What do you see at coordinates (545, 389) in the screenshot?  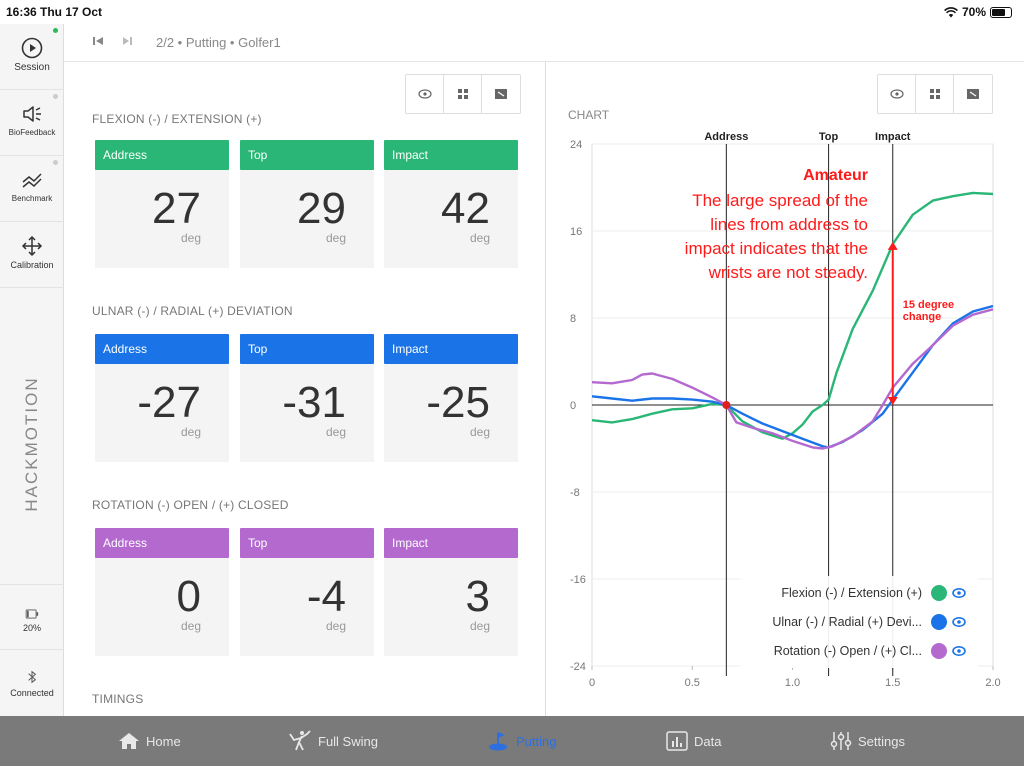 I see `panel-divider` at bounding box center [545, 389].